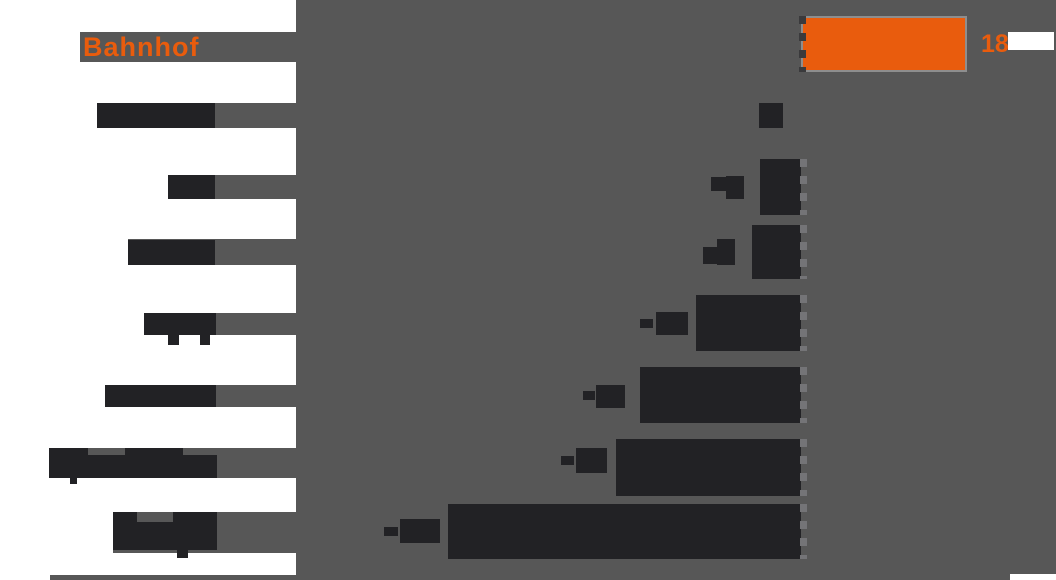  What do you see at coordinates (884, 44) in the screenshot?
I see `total-bar` at bounding box center [884, 44].